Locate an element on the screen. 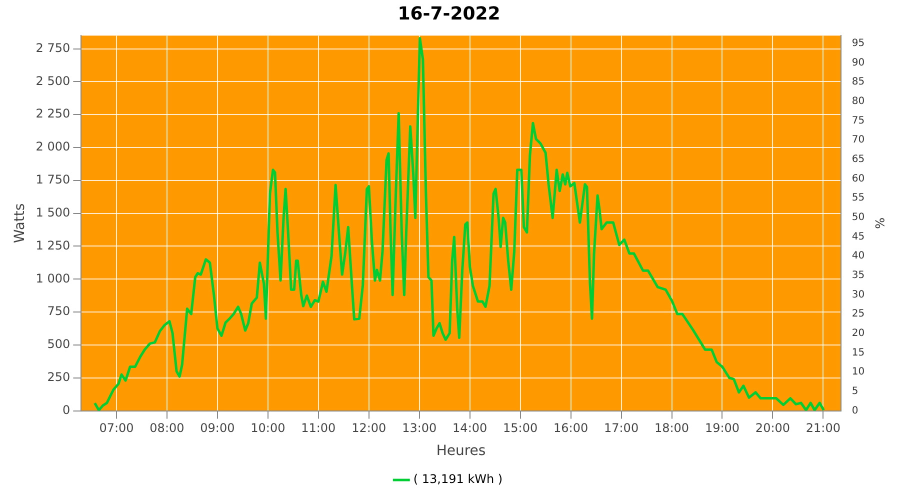  y2-tick-label: 90 is located at coordinates (858, 62).